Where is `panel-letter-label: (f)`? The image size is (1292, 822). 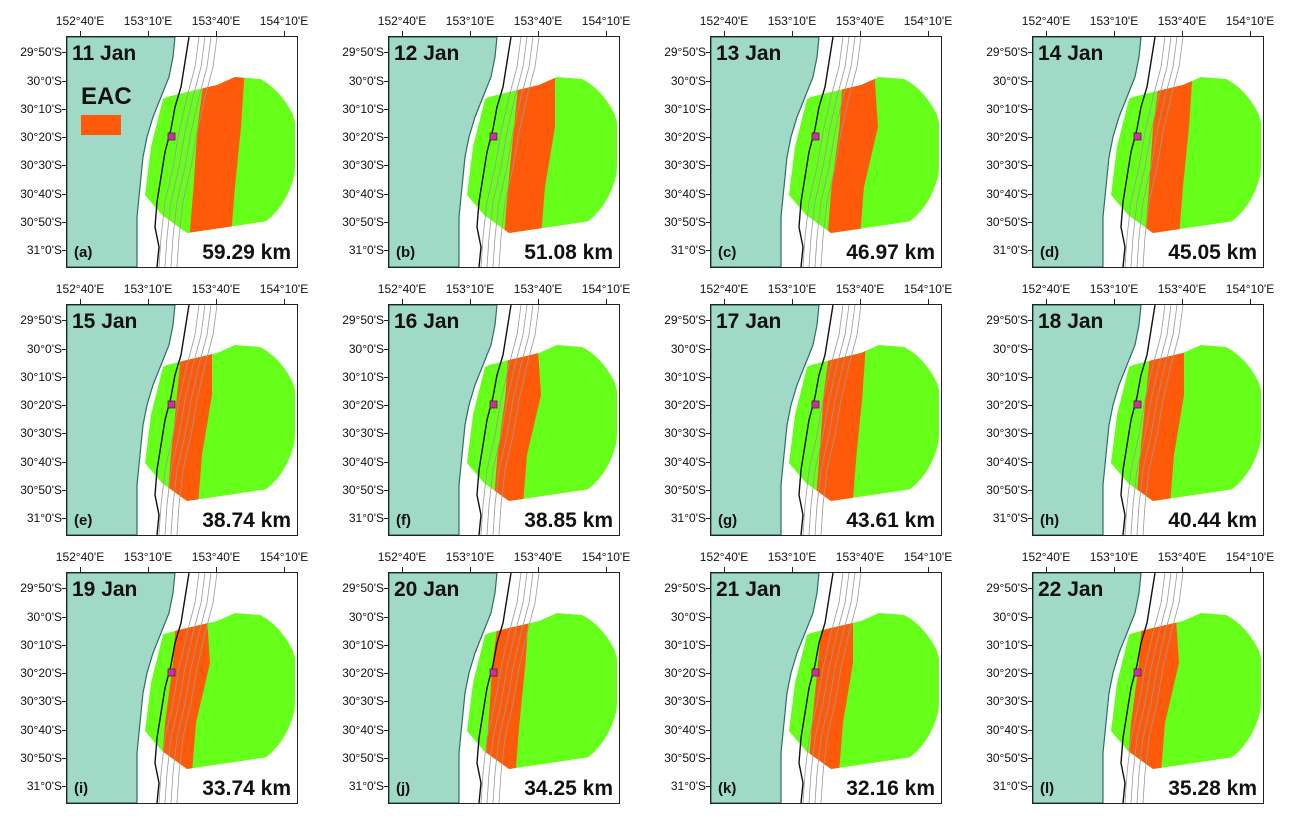
panel-letter-label: (f) is located at coordinates (403, 520).